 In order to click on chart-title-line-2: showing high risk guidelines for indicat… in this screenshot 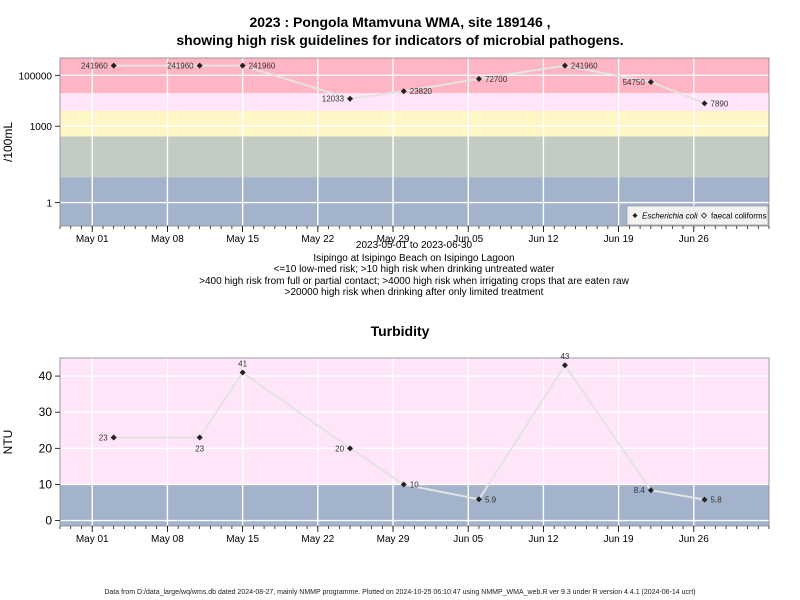, I will do `click(400, 40)`.